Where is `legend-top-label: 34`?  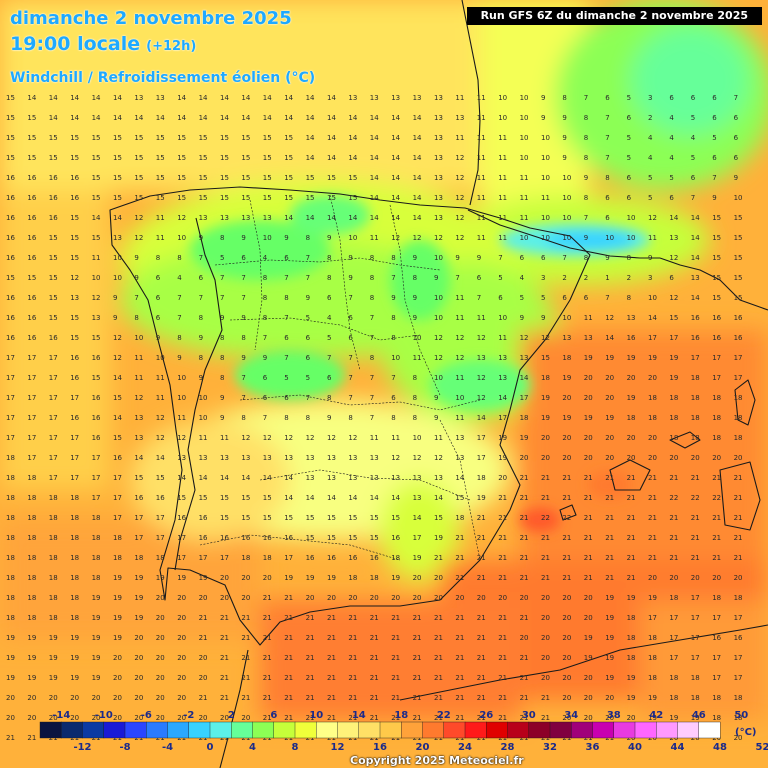
legend-top-label: 34 is located at coordinates (571, 715).